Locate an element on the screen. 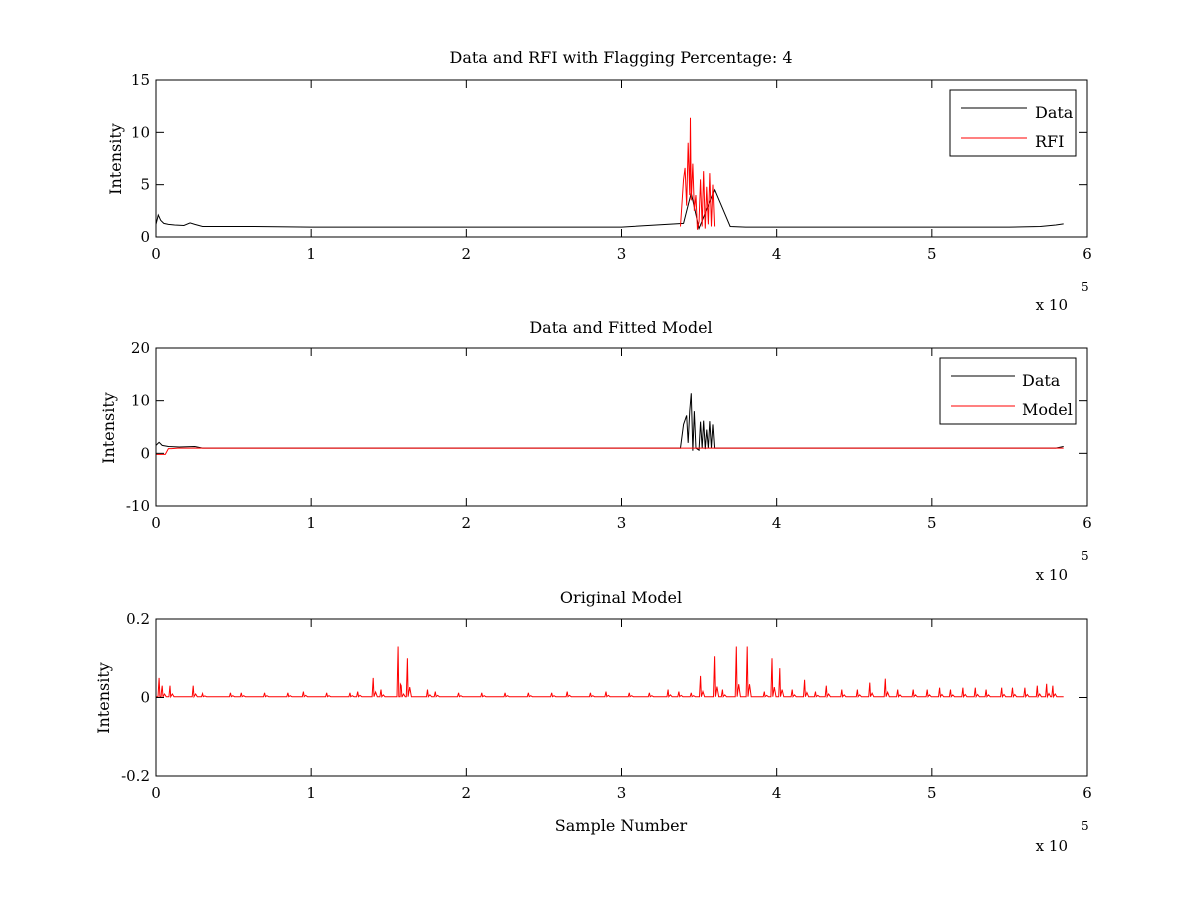 Image resolution: width=1200 pixels, height=900 pixels. axes-2-legend-box is located at coordinates (1008, 391).